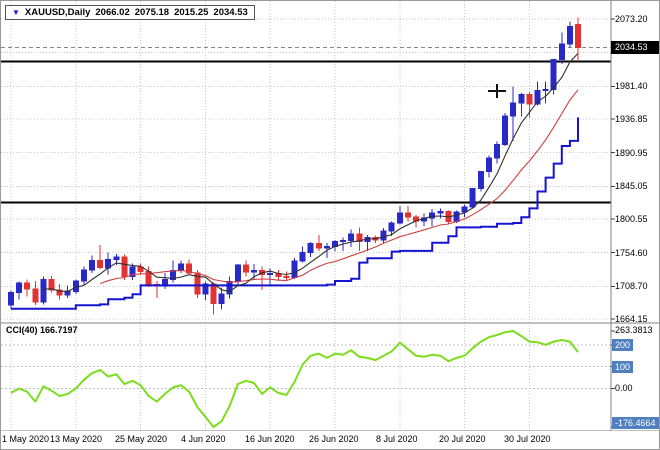  Describe the element at coordinates (462, 439) in the screenshot. I see `time-axis-label: 20 Jul 2020` at that location.